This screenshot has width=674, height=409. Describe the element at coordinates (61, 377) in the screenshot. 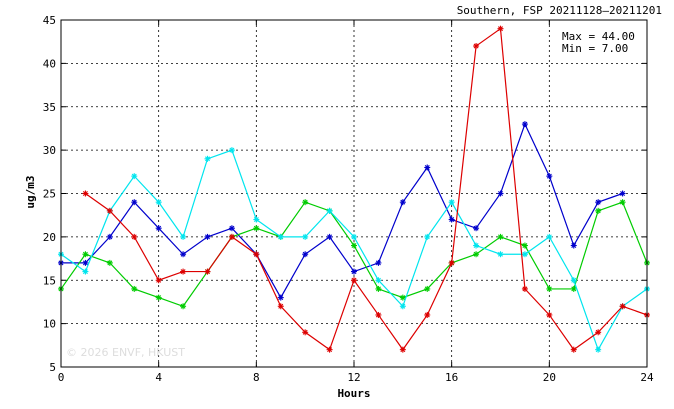

I see `x-tick-label: 0` at that location.